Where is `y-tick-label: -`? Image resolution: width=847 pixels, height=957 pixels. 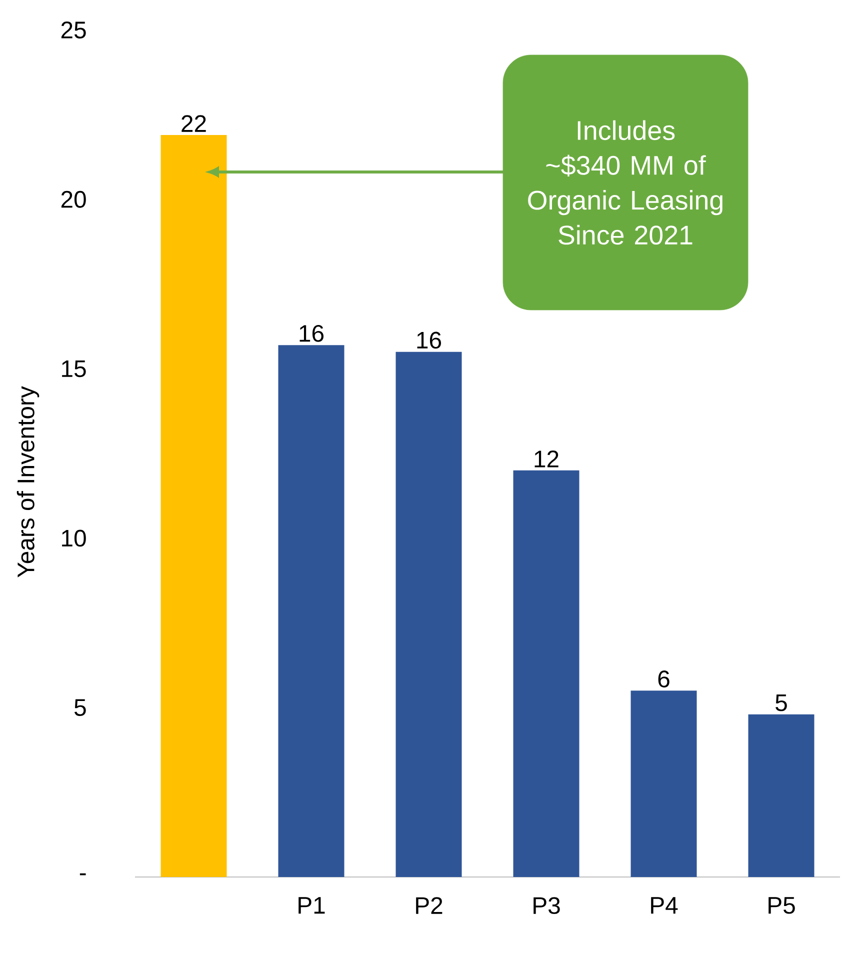 y-tick-label: - is located at coordinates (83, 874).